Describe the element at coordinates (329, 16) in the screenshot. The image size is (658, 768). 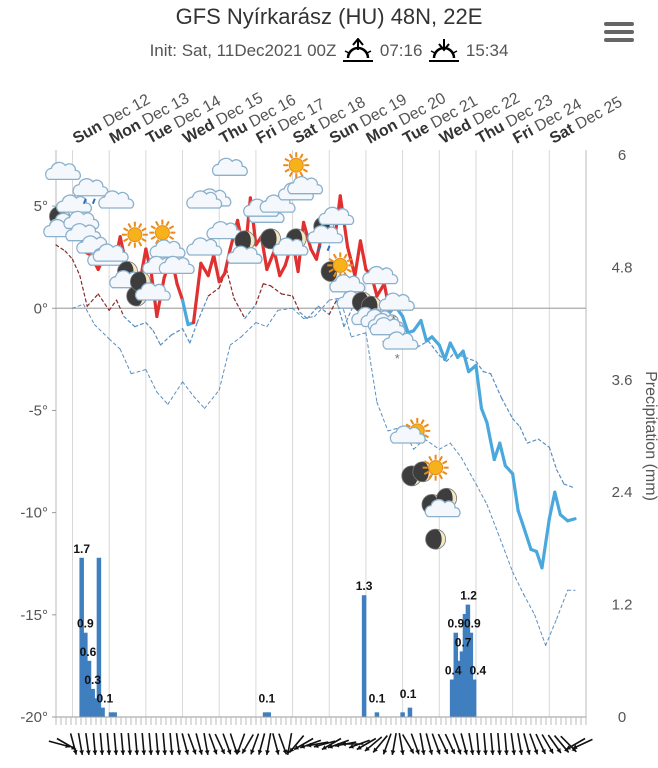
I see `chart-title: GFS Nyírkarász (HU) 48N, 22E` at that location.